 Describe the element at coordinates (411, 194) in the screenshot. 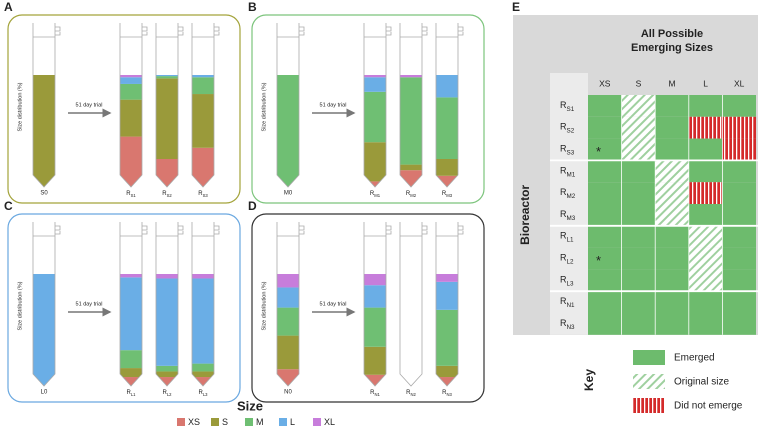

I see `tube-label: RM2` at that location.